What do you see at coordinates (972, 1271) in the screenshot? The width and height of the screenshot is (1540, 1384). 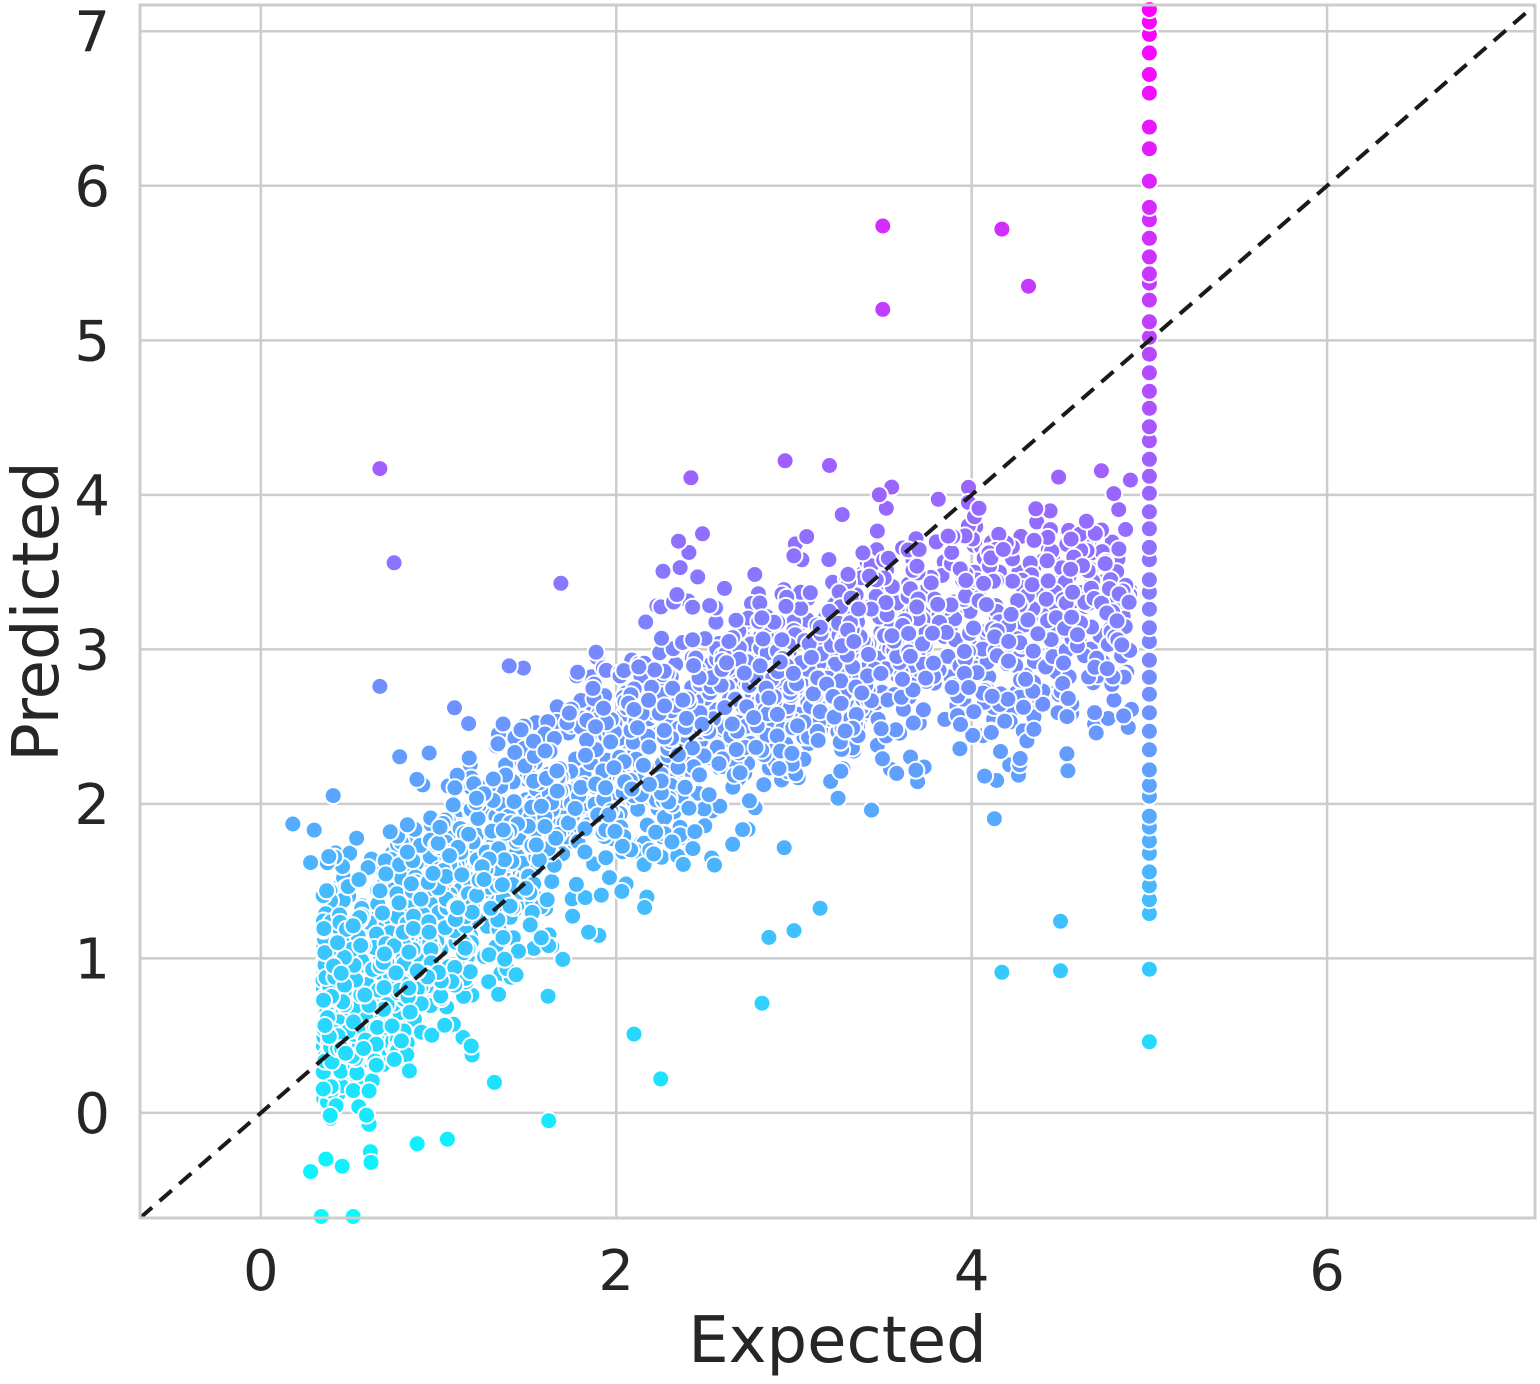 I see `x-tick-label: 4` at bounding box center [972, 1271].